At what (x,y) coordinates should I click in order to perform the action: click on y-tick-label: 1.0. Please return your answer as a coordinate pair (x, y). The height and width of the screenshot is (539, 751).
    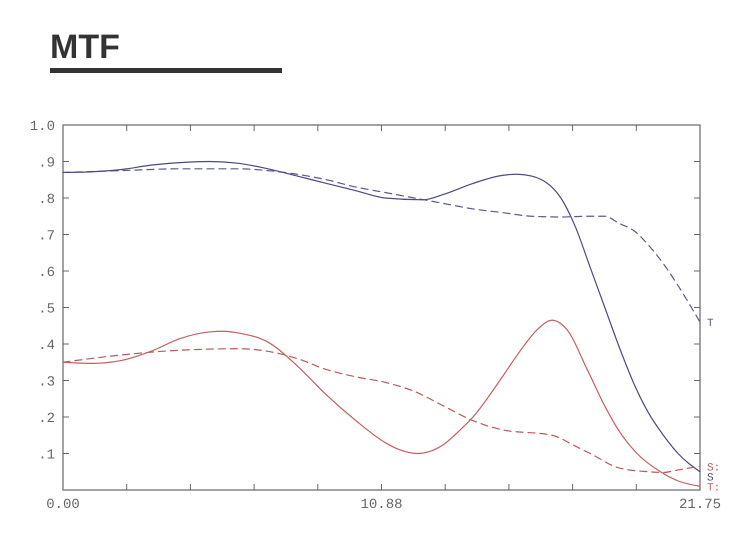
    Looking at the image, I should click on (42, 127).